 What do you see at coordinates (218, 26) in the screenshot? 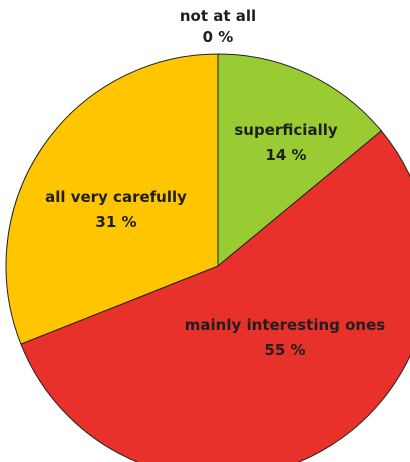
I see `label-not-at-all: not at all 0 %` at bounding box center [218, 26].